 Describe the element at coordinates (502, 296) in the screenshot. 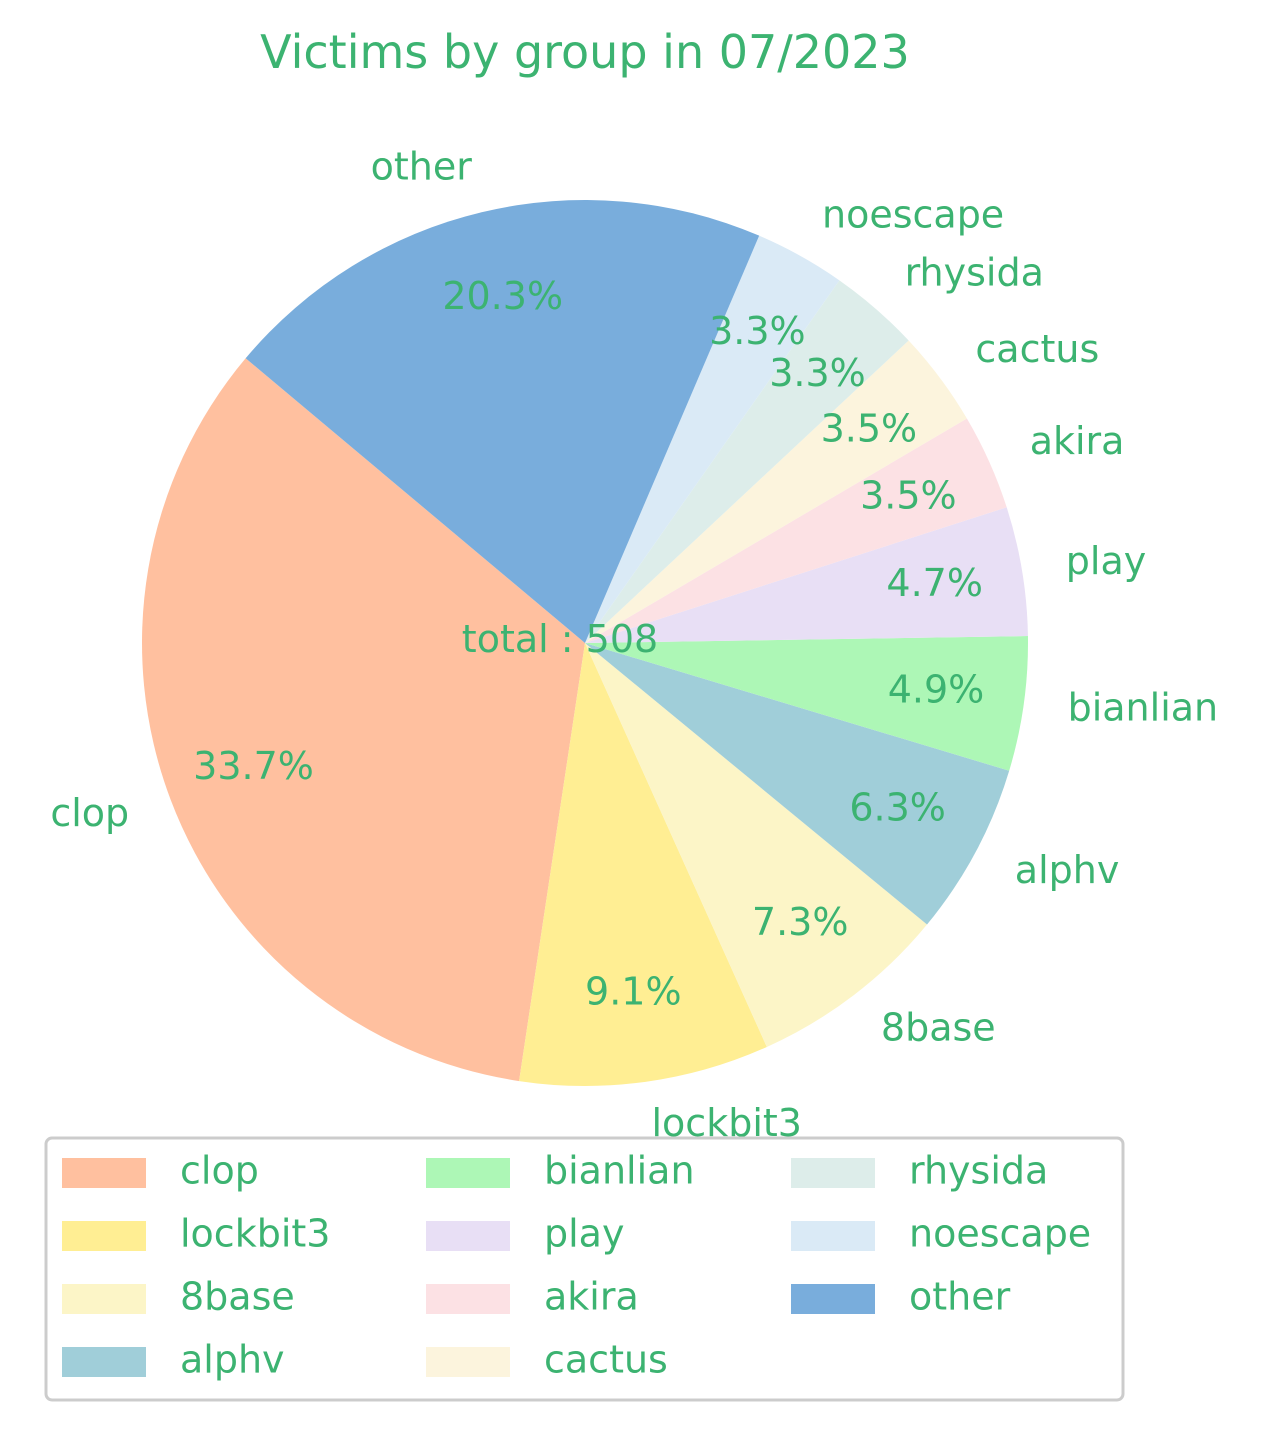

I see `percent-label-other: 20.3%` at that location.